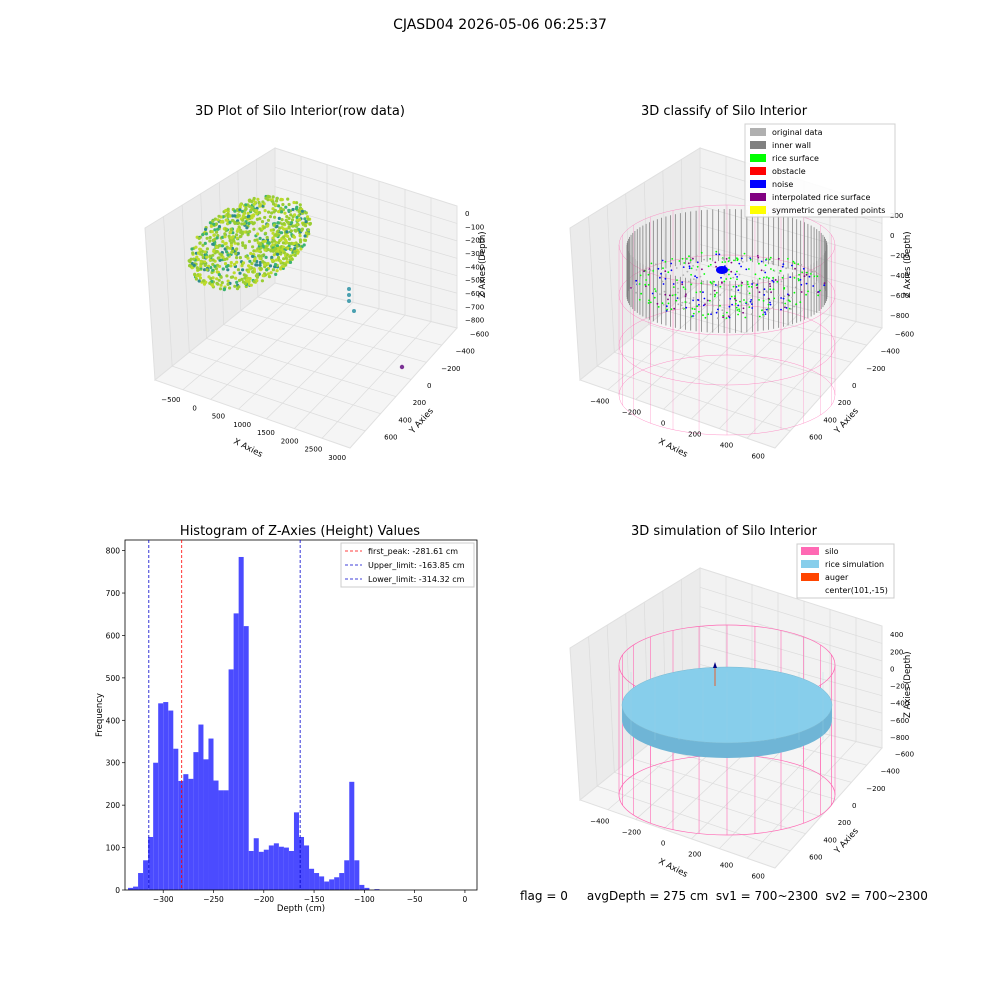  I want to click on plot2-legend-label: original data, so click(797, 132).